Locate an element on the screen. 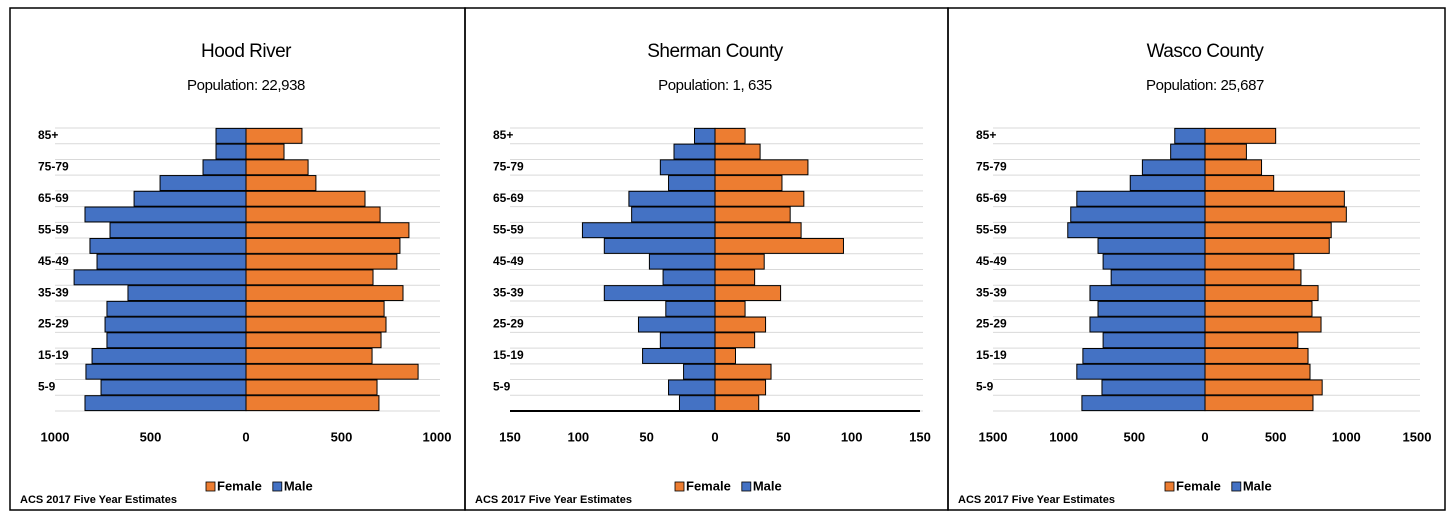 The width and height of the screenshot is (1452, 515). x-tick-label: 1500 is located at coordinates (1417, 436).